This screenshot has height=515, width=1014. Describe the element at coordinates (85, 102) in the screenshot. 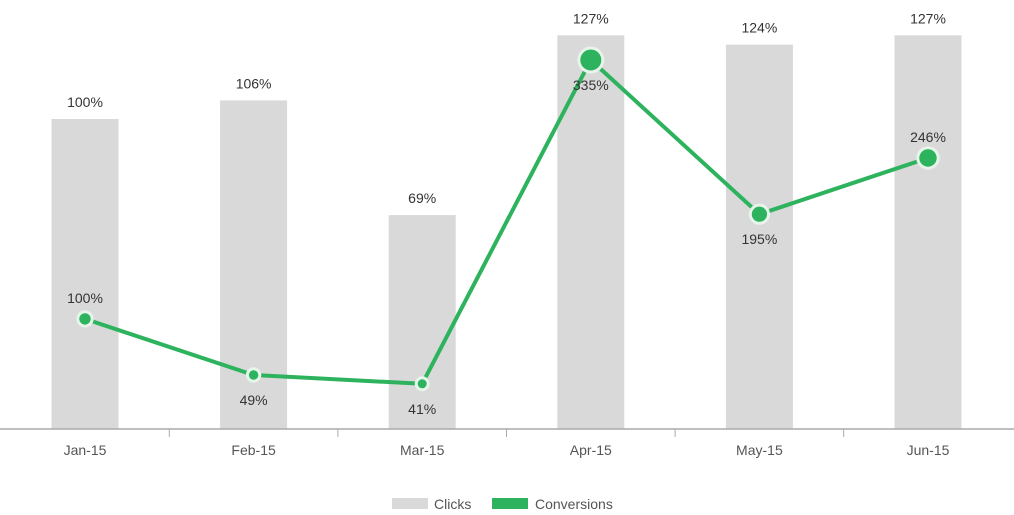

I see `bar-label-clicks-jan-15: 100%` at that location.